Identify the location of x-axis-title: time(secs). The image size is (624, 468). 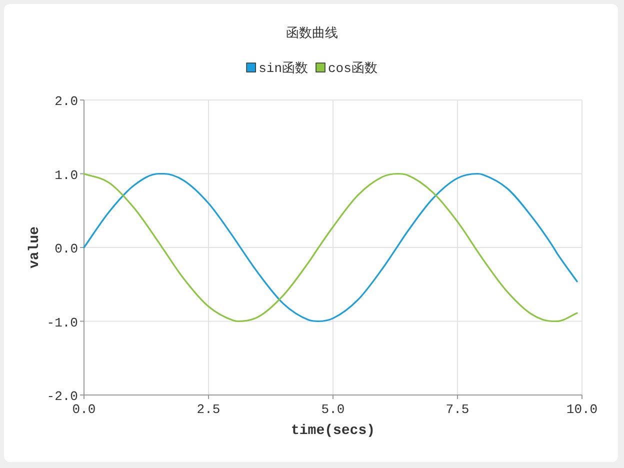
(333, 431).